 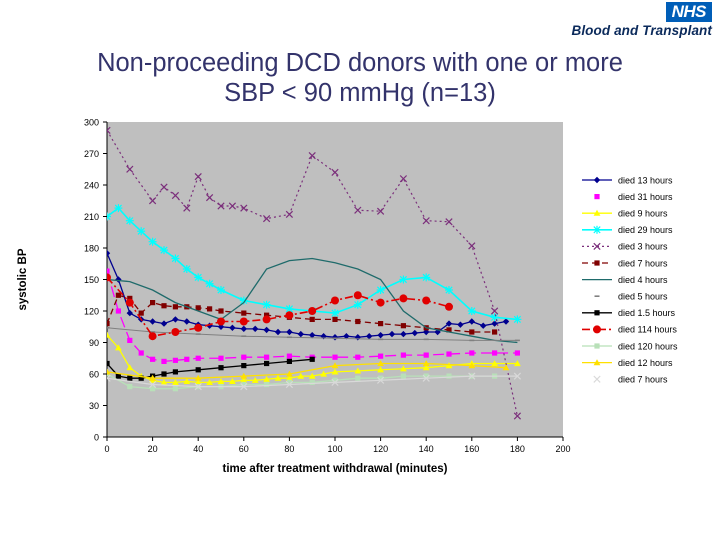 What do you see at coordinates (96, 438) in the screenshot?
I see `y-axis-tick-label: 0` at bounding box center [96, 438].